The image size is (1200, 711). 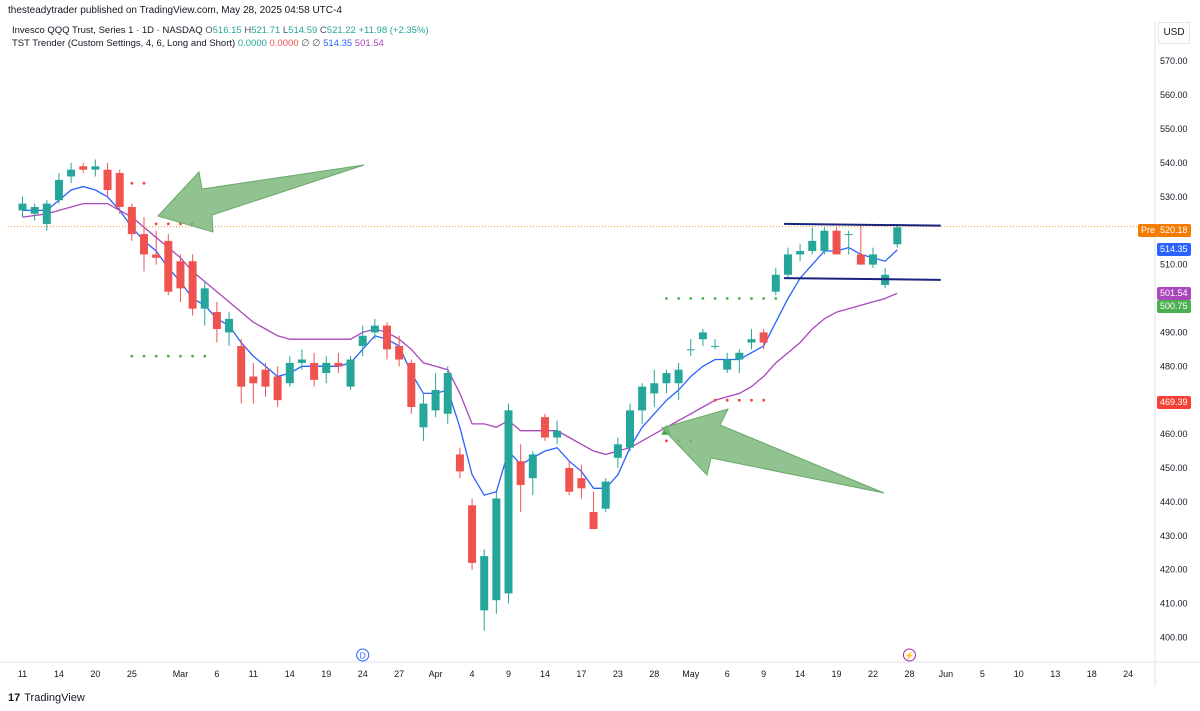 I want to click on bearish-arrow-icon, so click(x=261, y=198).